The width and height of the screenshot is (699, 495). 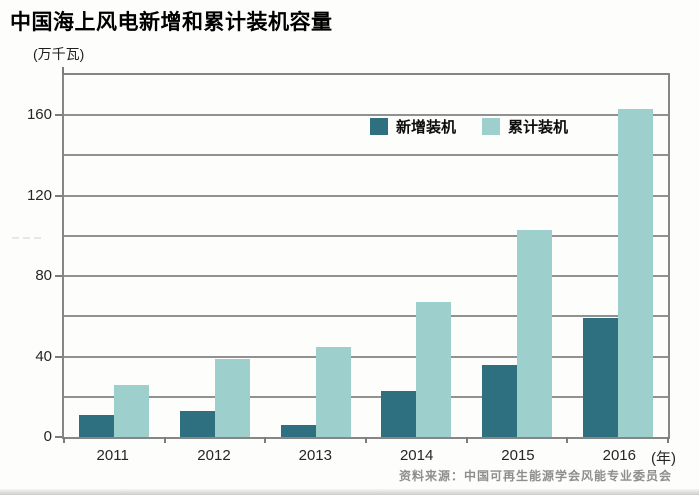 I want to click on legend-label-new-installed: 新增装机, so click(x=426, y=127).